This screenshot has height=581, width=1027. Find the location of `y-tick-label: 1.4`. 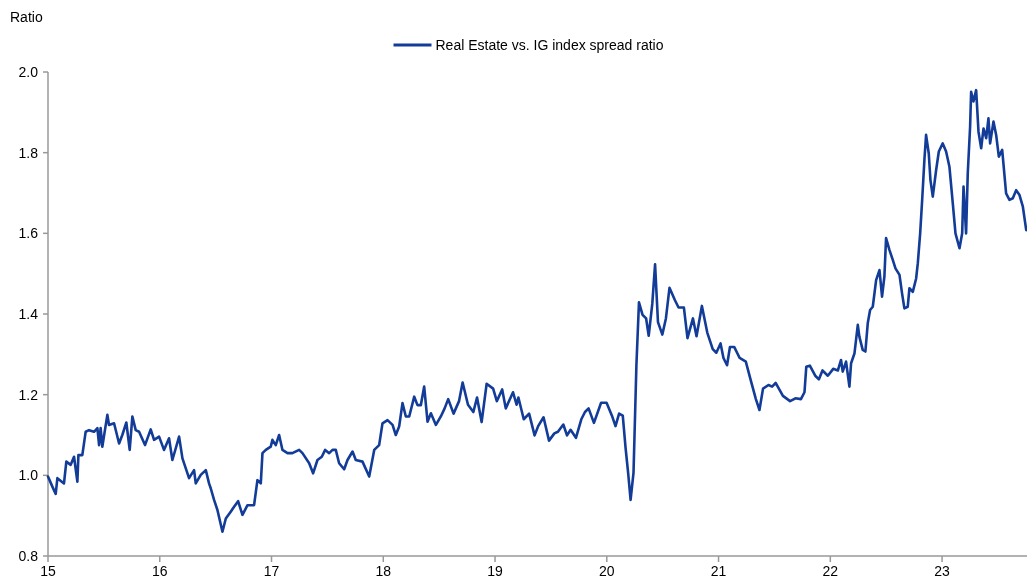

y-tick-label: 1.4 is located at coordinates (28, 313).